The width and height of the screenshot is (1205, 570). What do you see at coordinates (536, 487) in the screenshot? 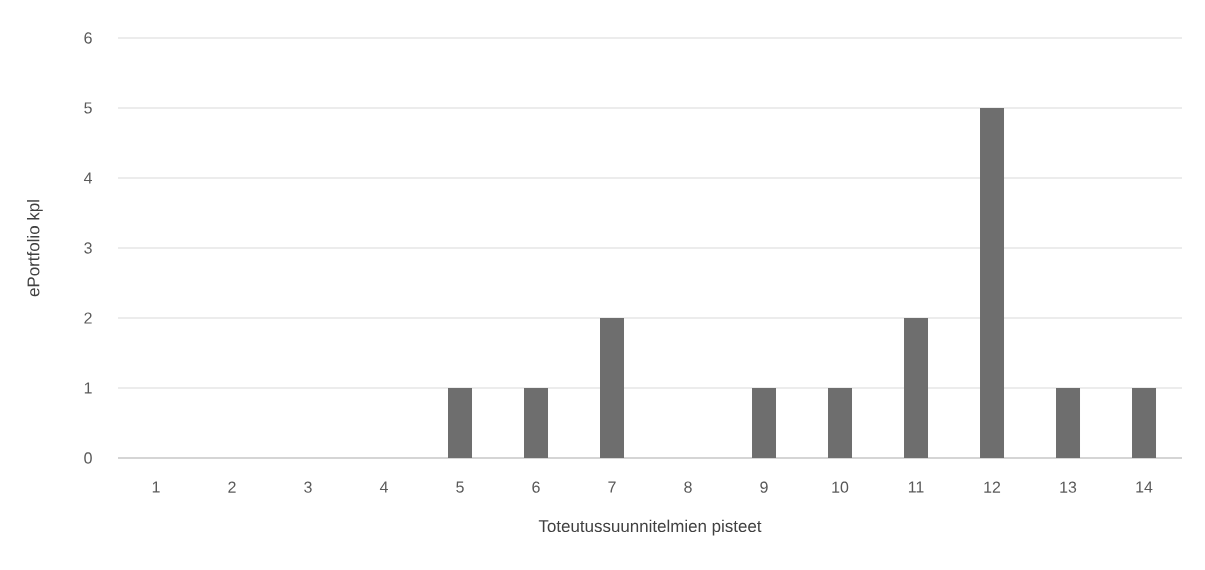
I see `x-tick-label: 6` at bounding box center [536, 487].